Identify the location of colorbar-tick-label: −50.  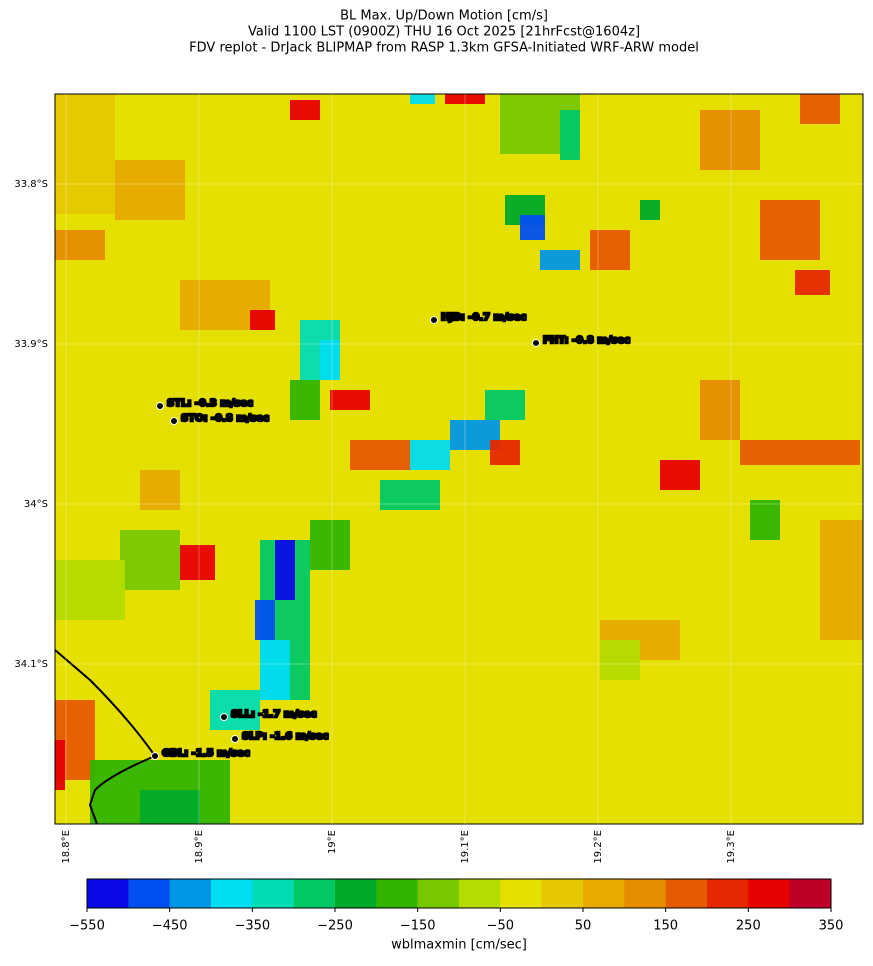
(500, 926).